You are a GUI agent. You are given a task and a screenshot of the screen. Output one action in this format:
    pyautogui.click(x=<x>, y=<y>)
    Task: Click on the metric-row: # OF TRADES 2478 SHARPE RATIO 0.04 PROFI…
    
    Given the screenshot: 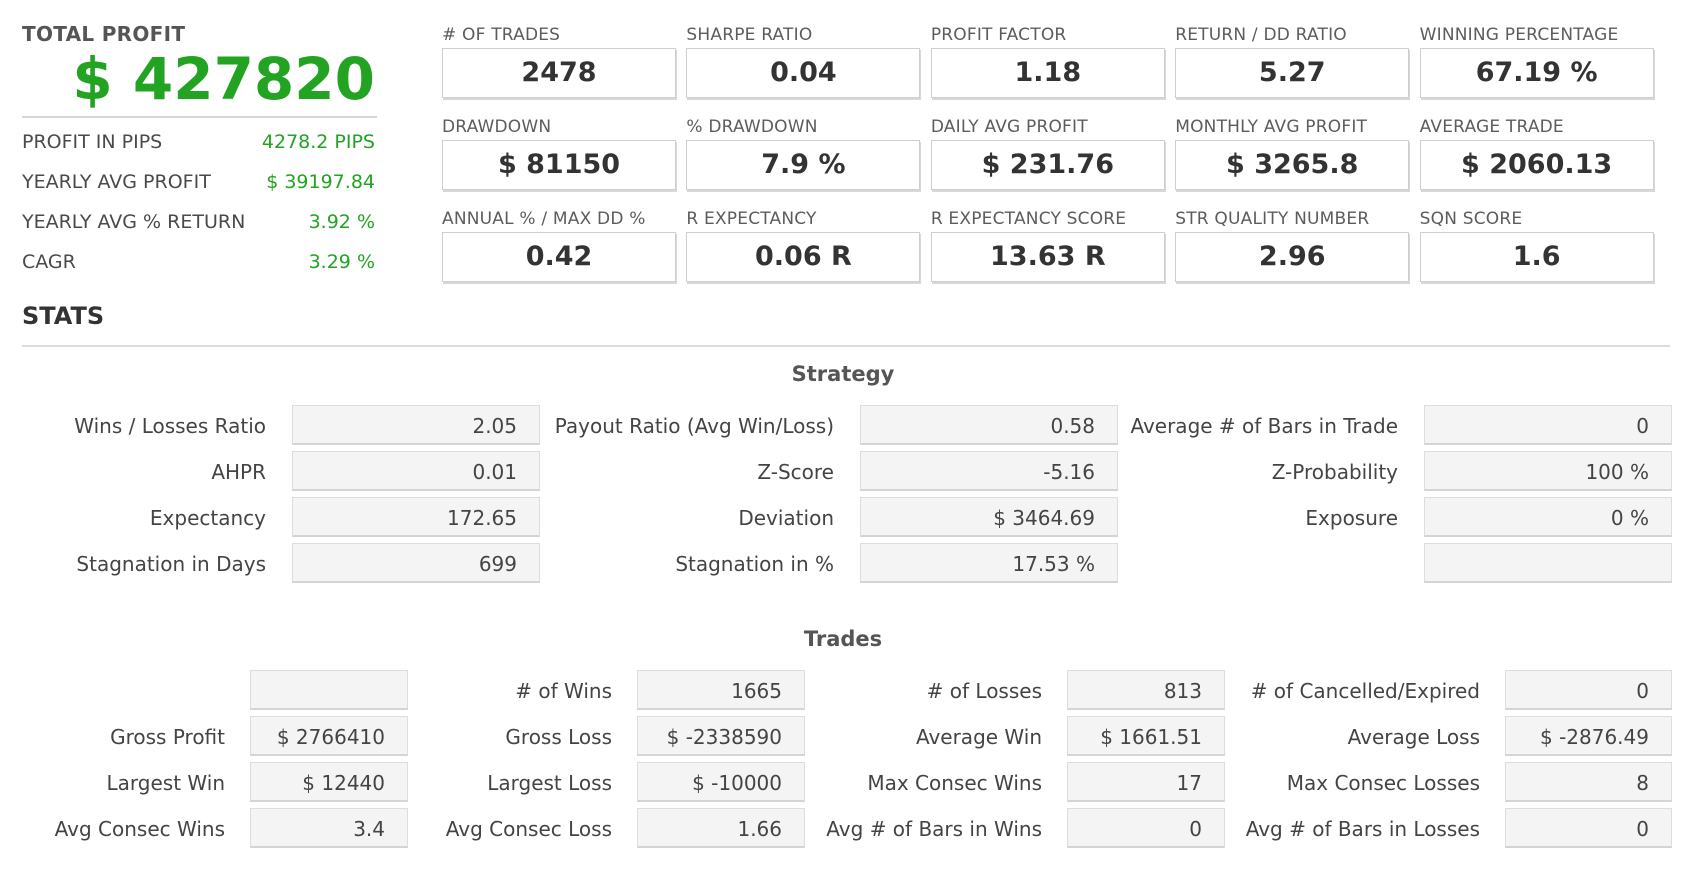 What is the action you would take?
    pyautogui.click(x=1053, y=68)
    